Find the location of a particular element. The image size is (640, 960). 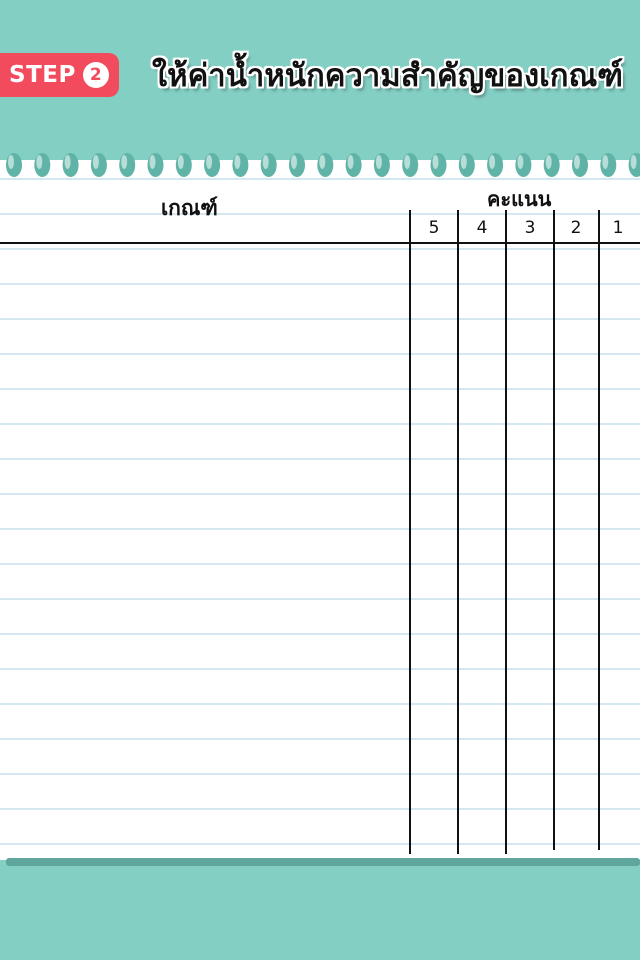

score-col-2: 2 is located at coordinates (576, 228).